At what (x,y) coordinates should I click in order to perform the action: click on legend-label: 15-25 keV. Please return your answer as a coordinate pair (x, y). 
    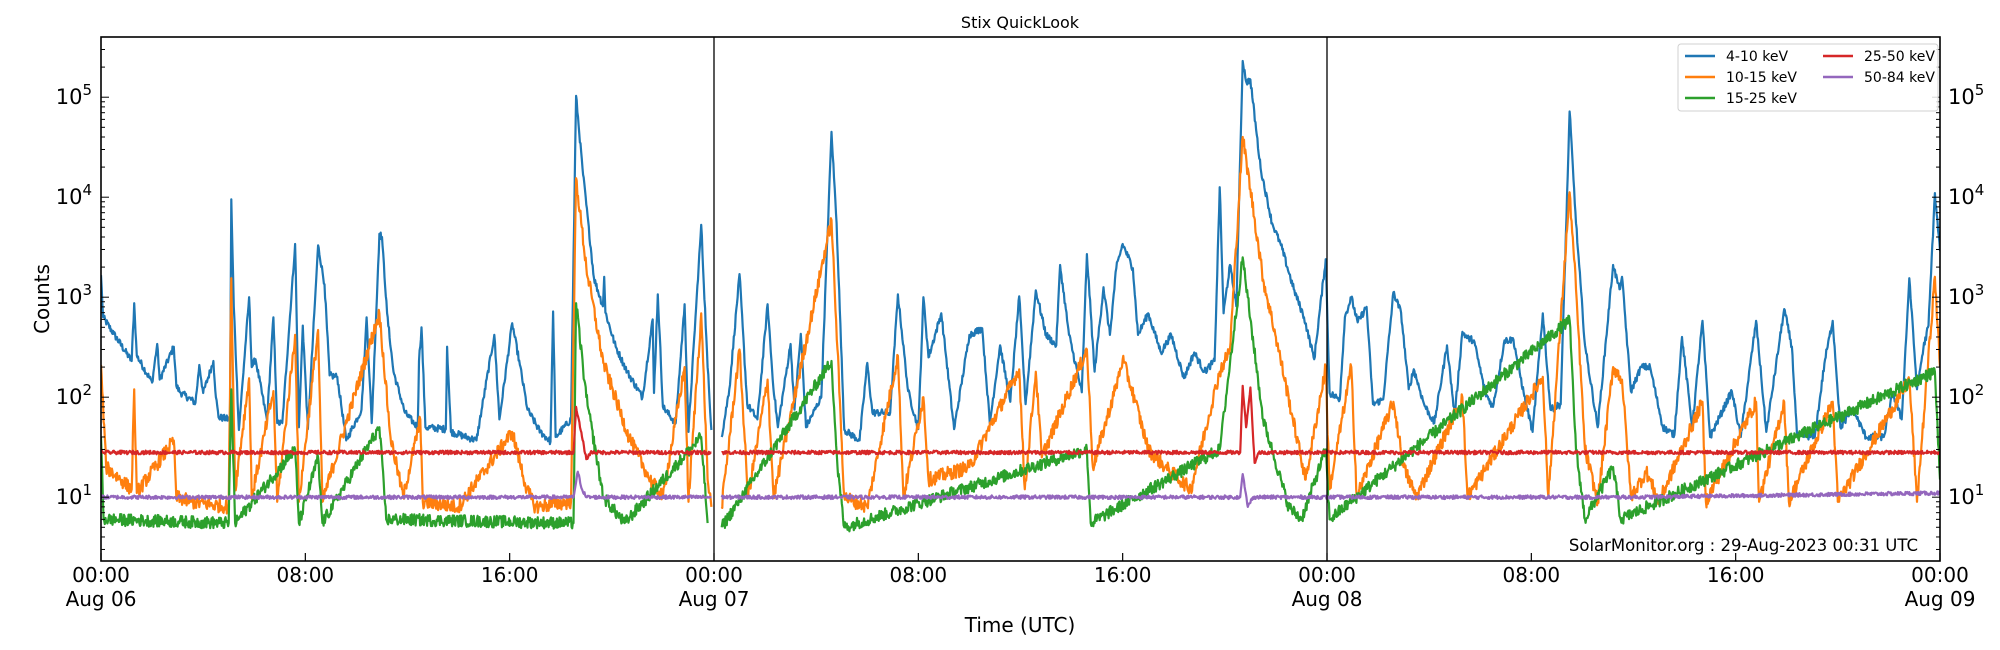
    Looking at the image, I should click on (1761, 99).